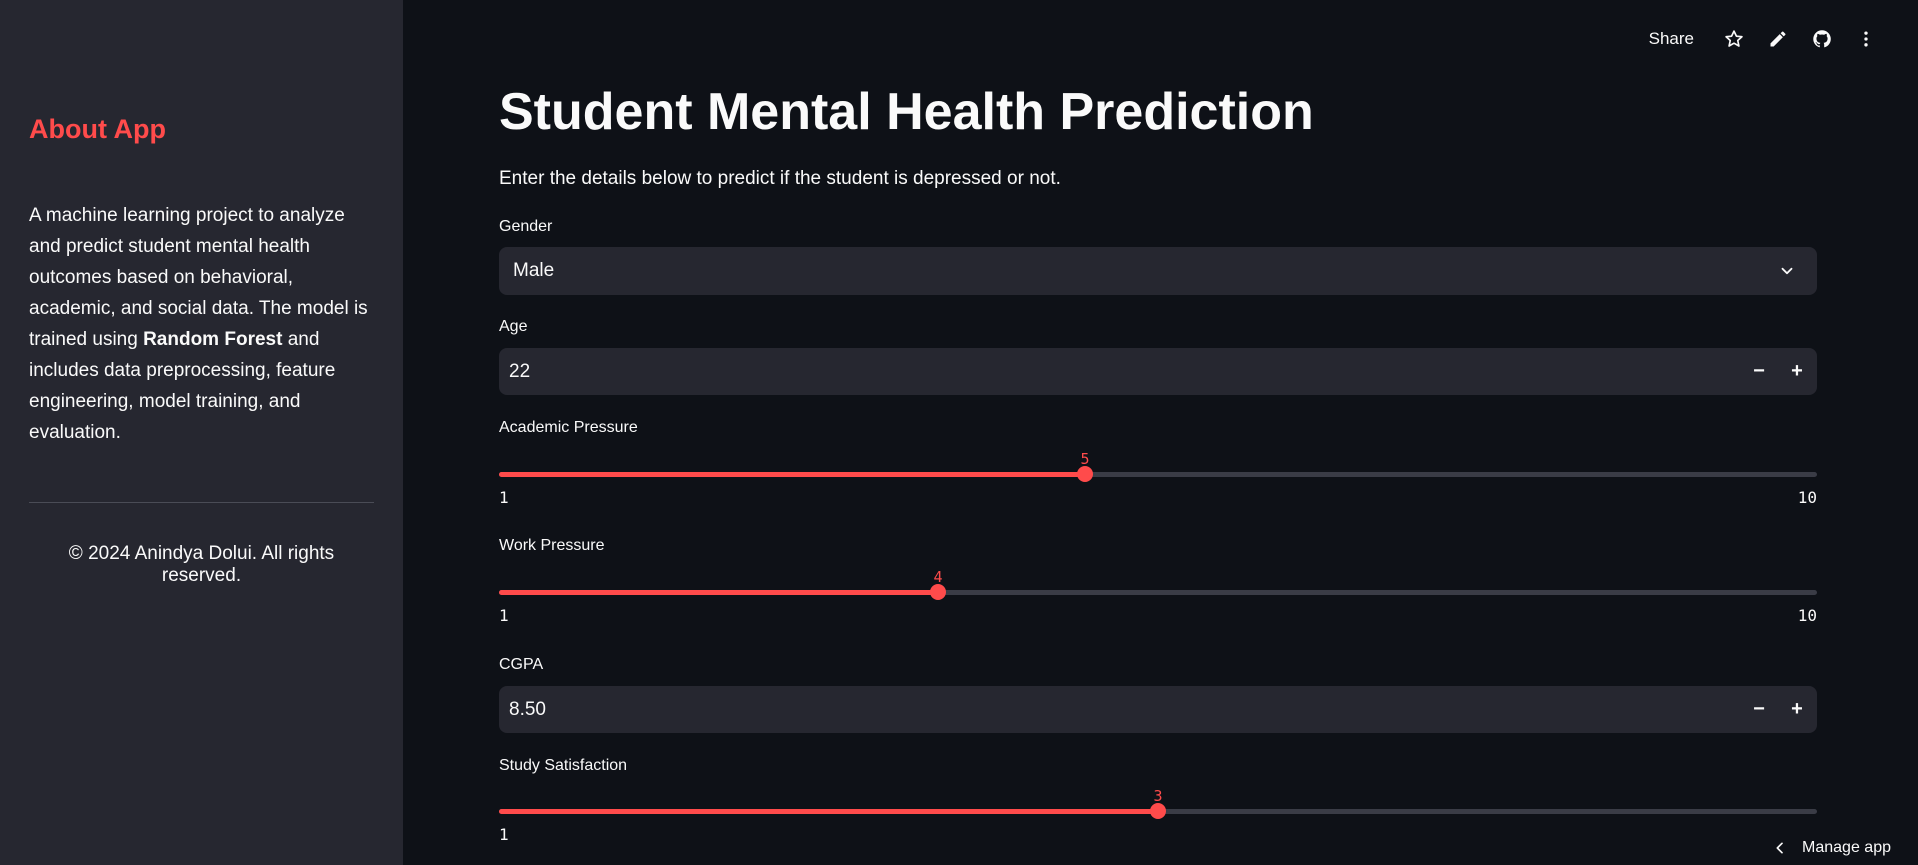 Image resolution: width=1918 pixels, height=865 pixels. What do you see at coordinates (213, 339) in the screenshot?
I see `sidebar-desc-bold: Random Forest` at bounding box center [213, 339].